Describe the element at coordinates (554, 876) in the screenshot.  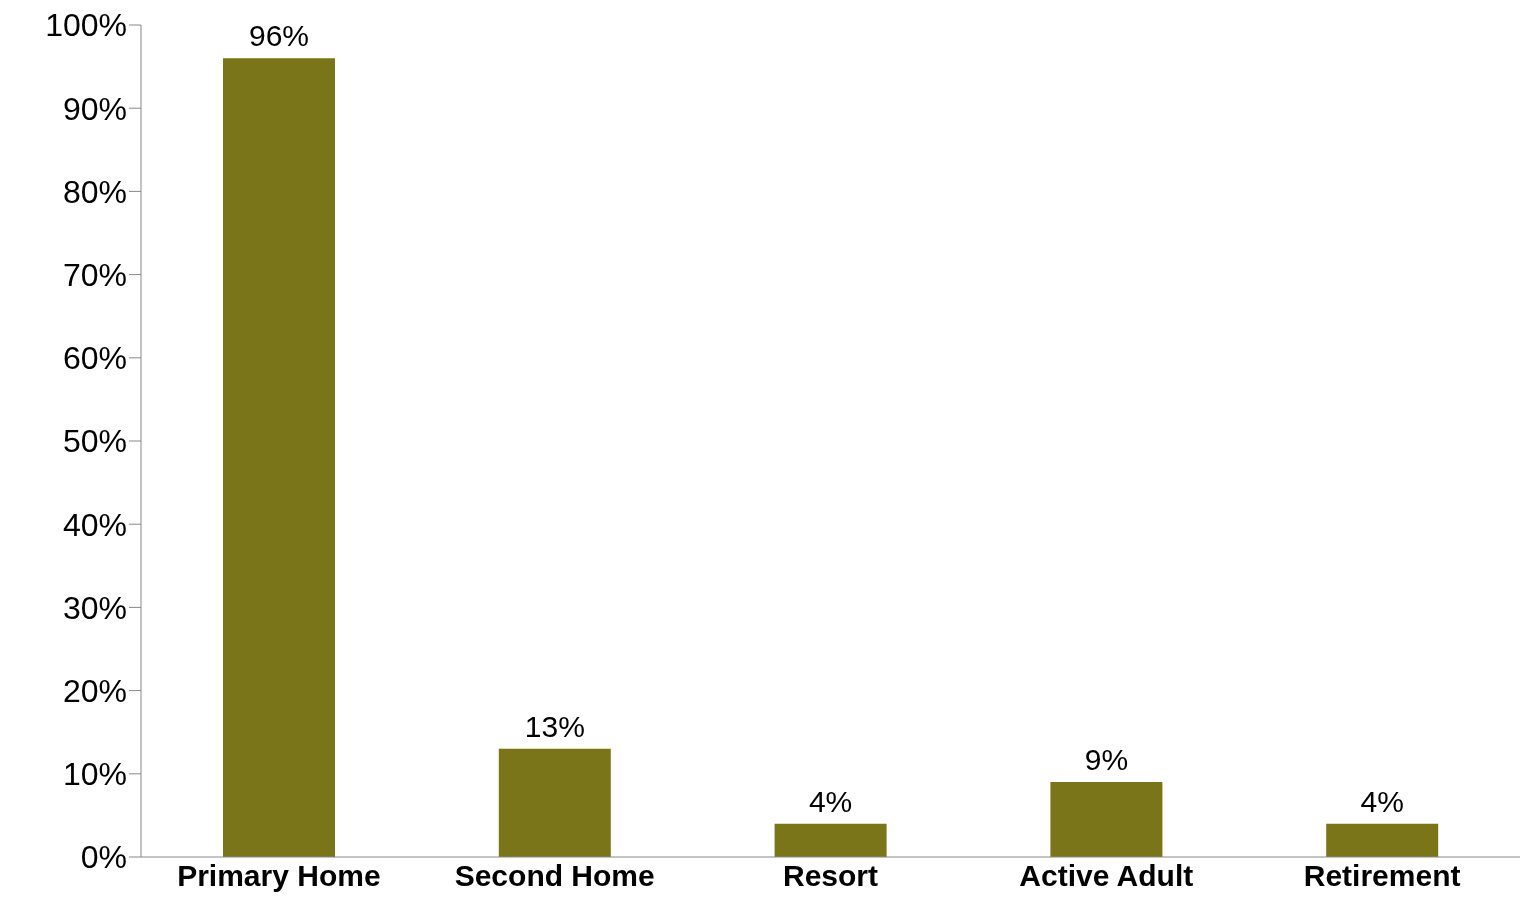
I see `x-tick-label: Second Home` at that location.